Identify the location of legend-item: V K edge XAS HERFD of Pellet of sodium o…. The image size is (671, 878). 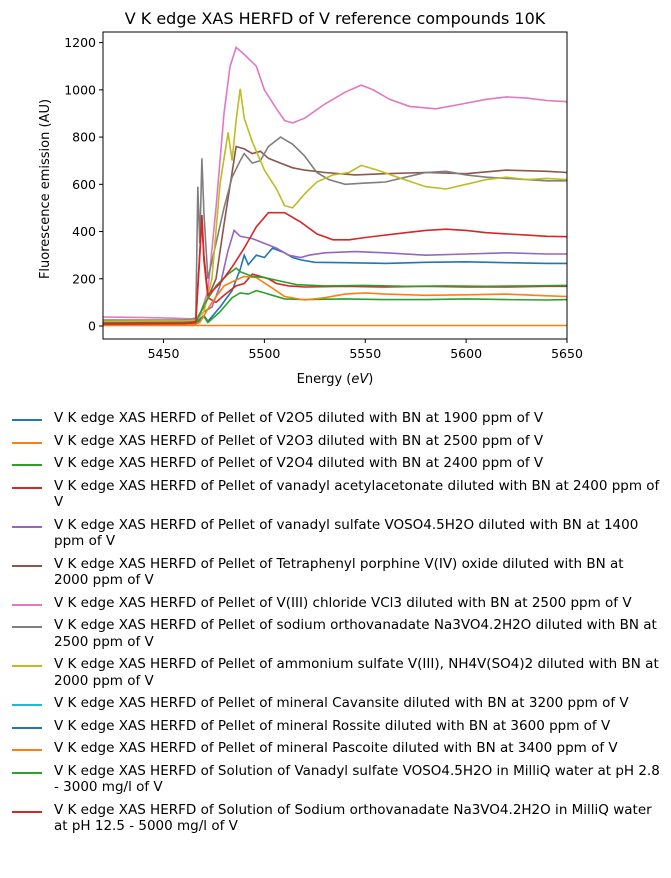
(337, 633).